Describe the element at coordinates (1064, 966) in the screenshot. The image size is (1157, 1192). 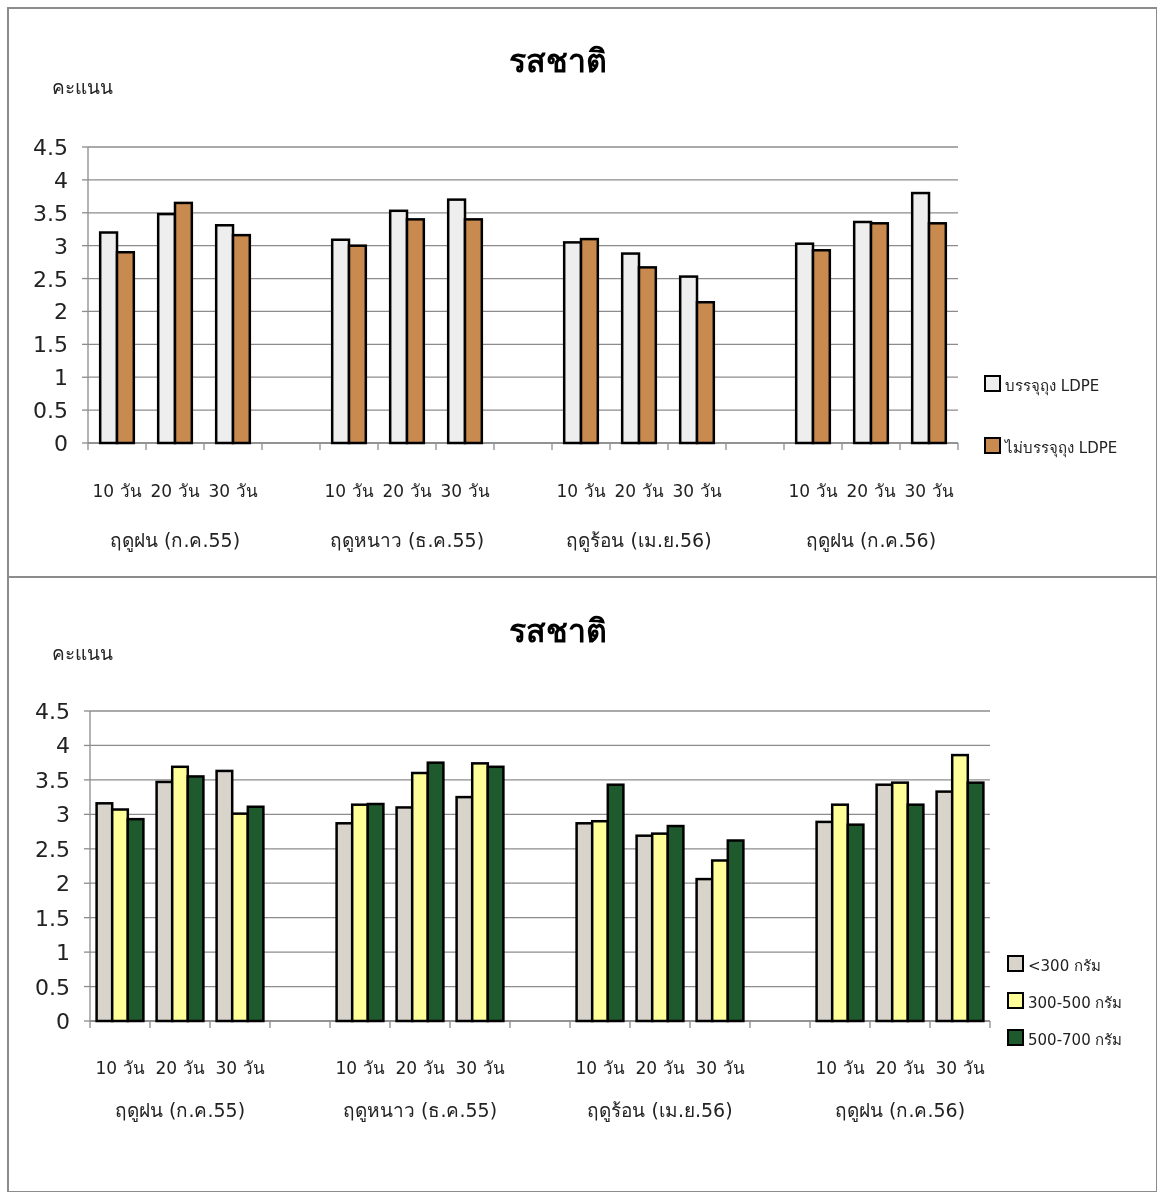
I see `legend-label: <300 กรัม` at that location.